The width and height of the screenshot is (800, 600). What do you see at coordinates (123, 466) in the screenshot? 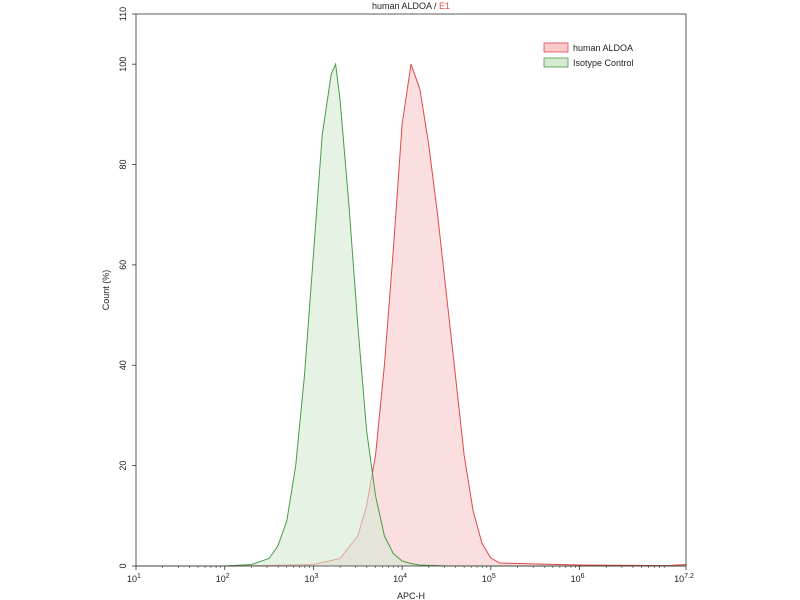
I see `y-tick-label: 20` at bounding box center [123, 466].